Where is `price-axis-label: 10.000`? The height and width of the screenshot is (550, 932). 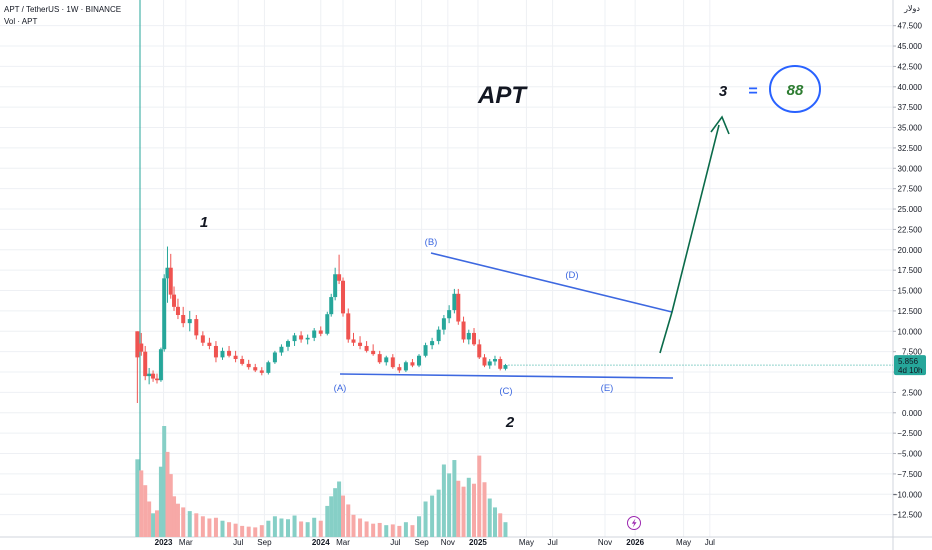
price-axis-label: 10.000 is located at coordinates (910, 331).